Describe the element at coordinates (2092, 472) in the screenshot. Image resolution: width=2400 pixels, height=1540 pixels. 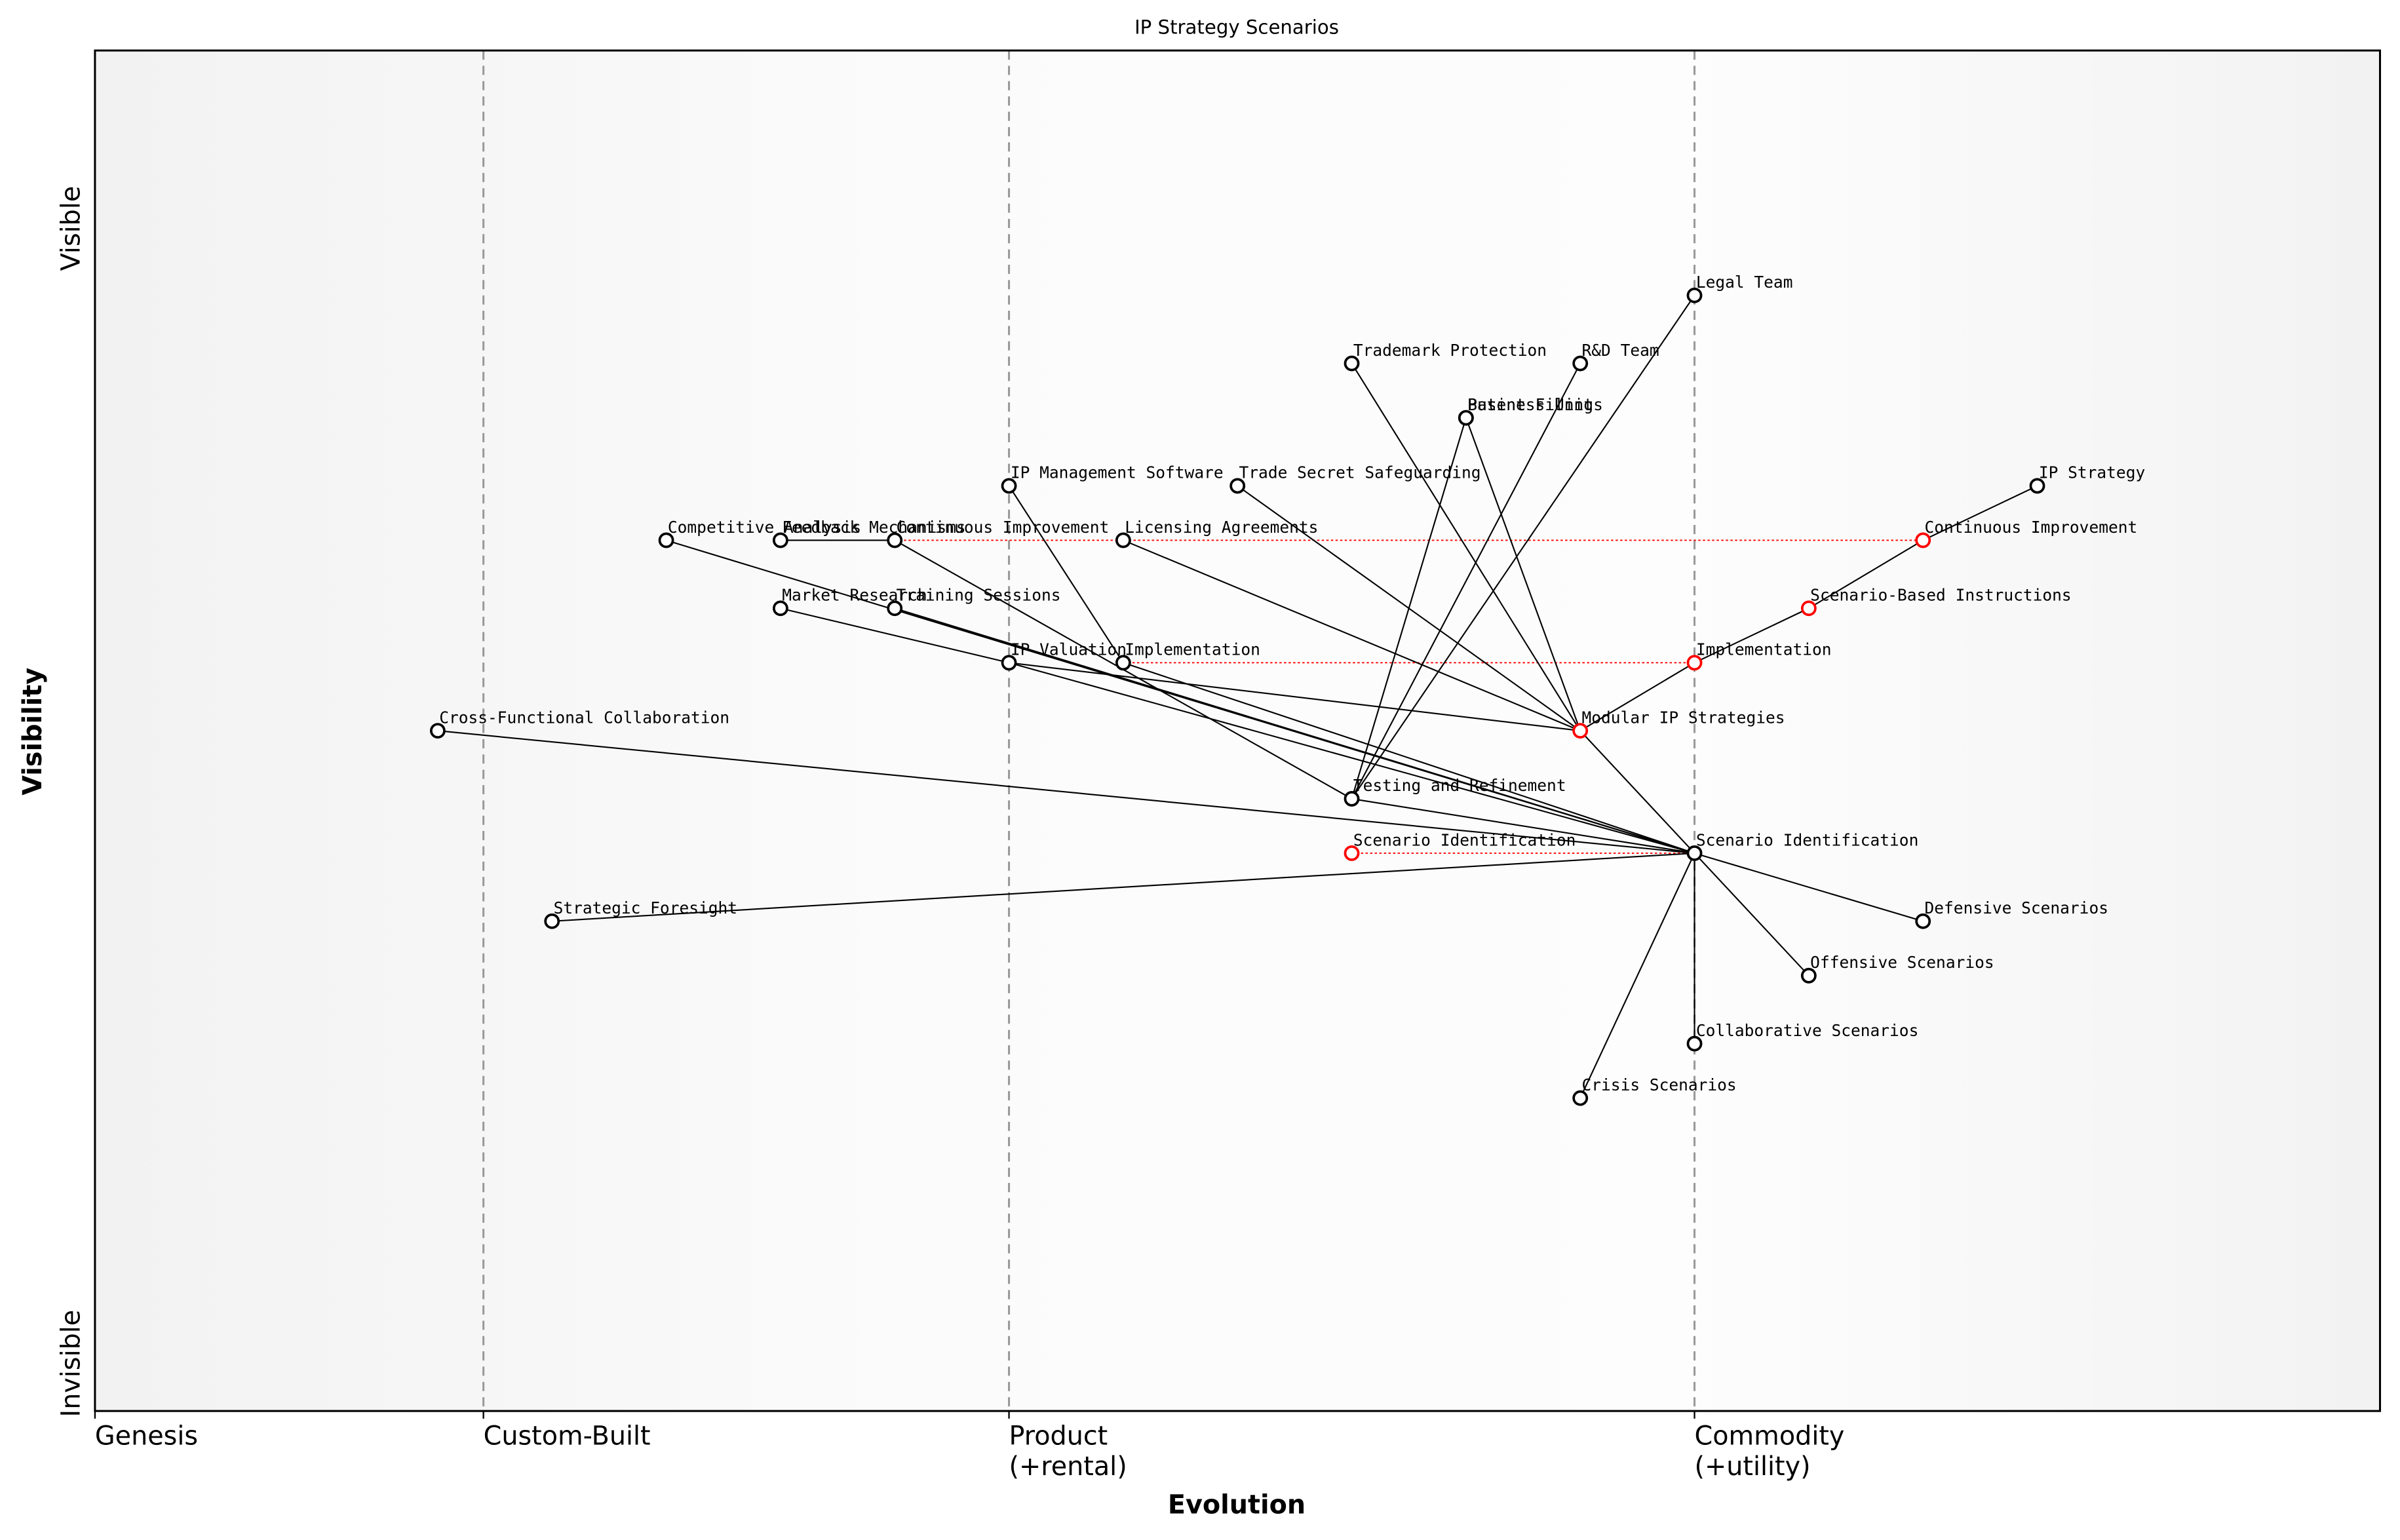
I see `node-label: IP Strategy` at that location.